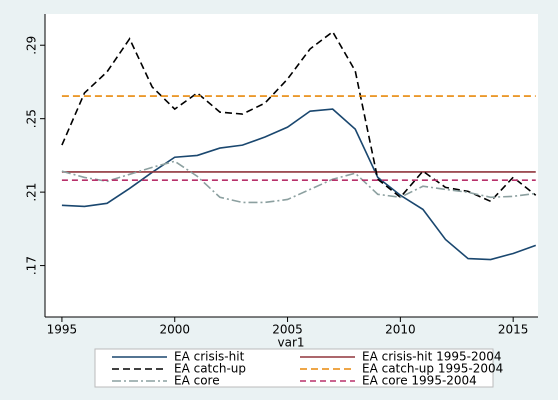  Describe the element at coordinates (62, 330) in the screenshot. I see `x-tick-label: 1995` at that location.